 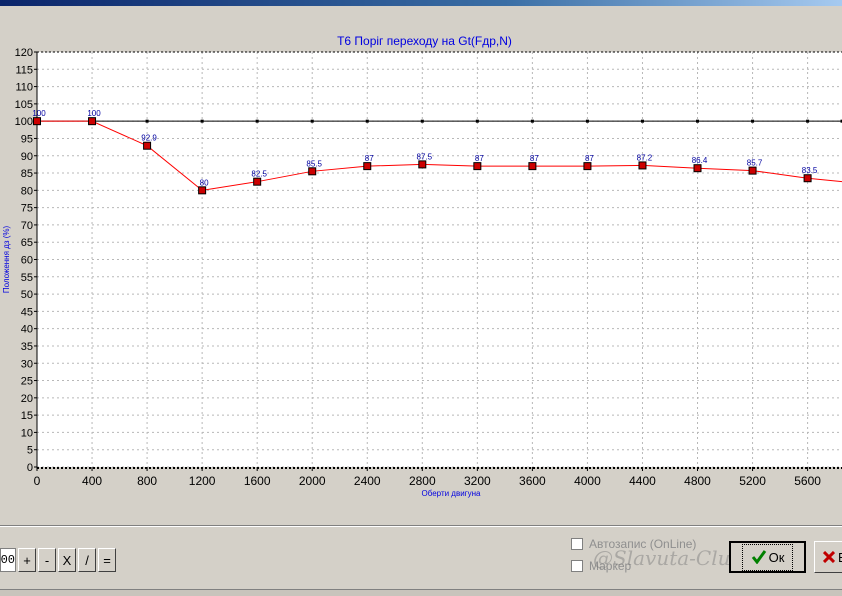 What do you see at coordinates (30, 468) in the screenshot?
I see `y-tick-label: 0` at bounding box center [30, 468].